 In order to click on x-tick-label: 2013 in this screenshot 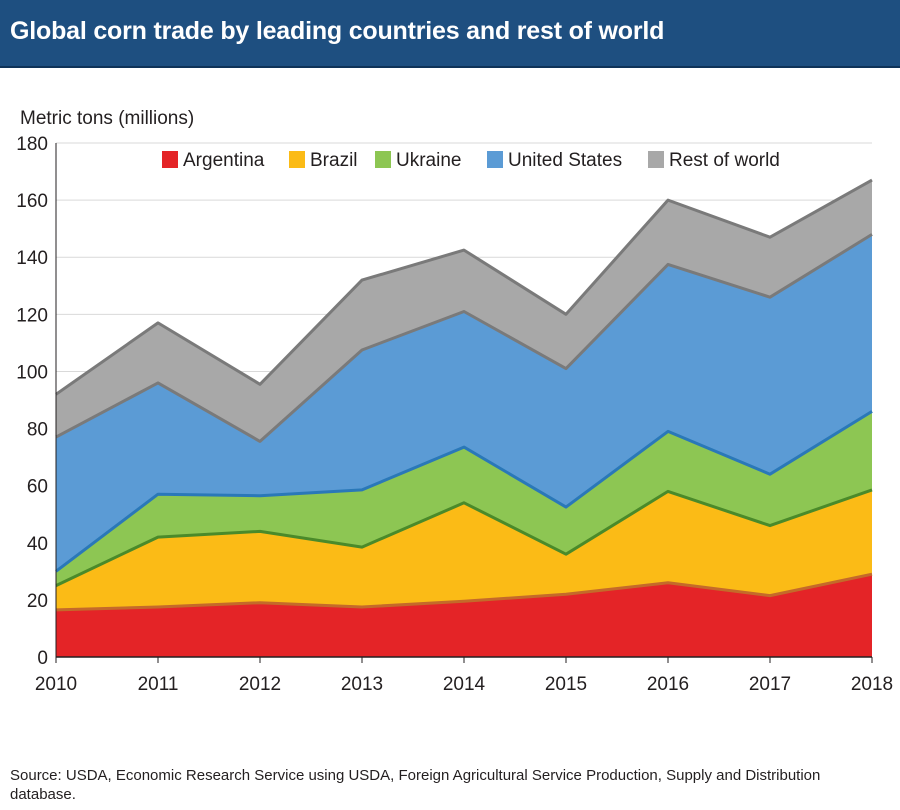, I will do `click(362, 684)`.